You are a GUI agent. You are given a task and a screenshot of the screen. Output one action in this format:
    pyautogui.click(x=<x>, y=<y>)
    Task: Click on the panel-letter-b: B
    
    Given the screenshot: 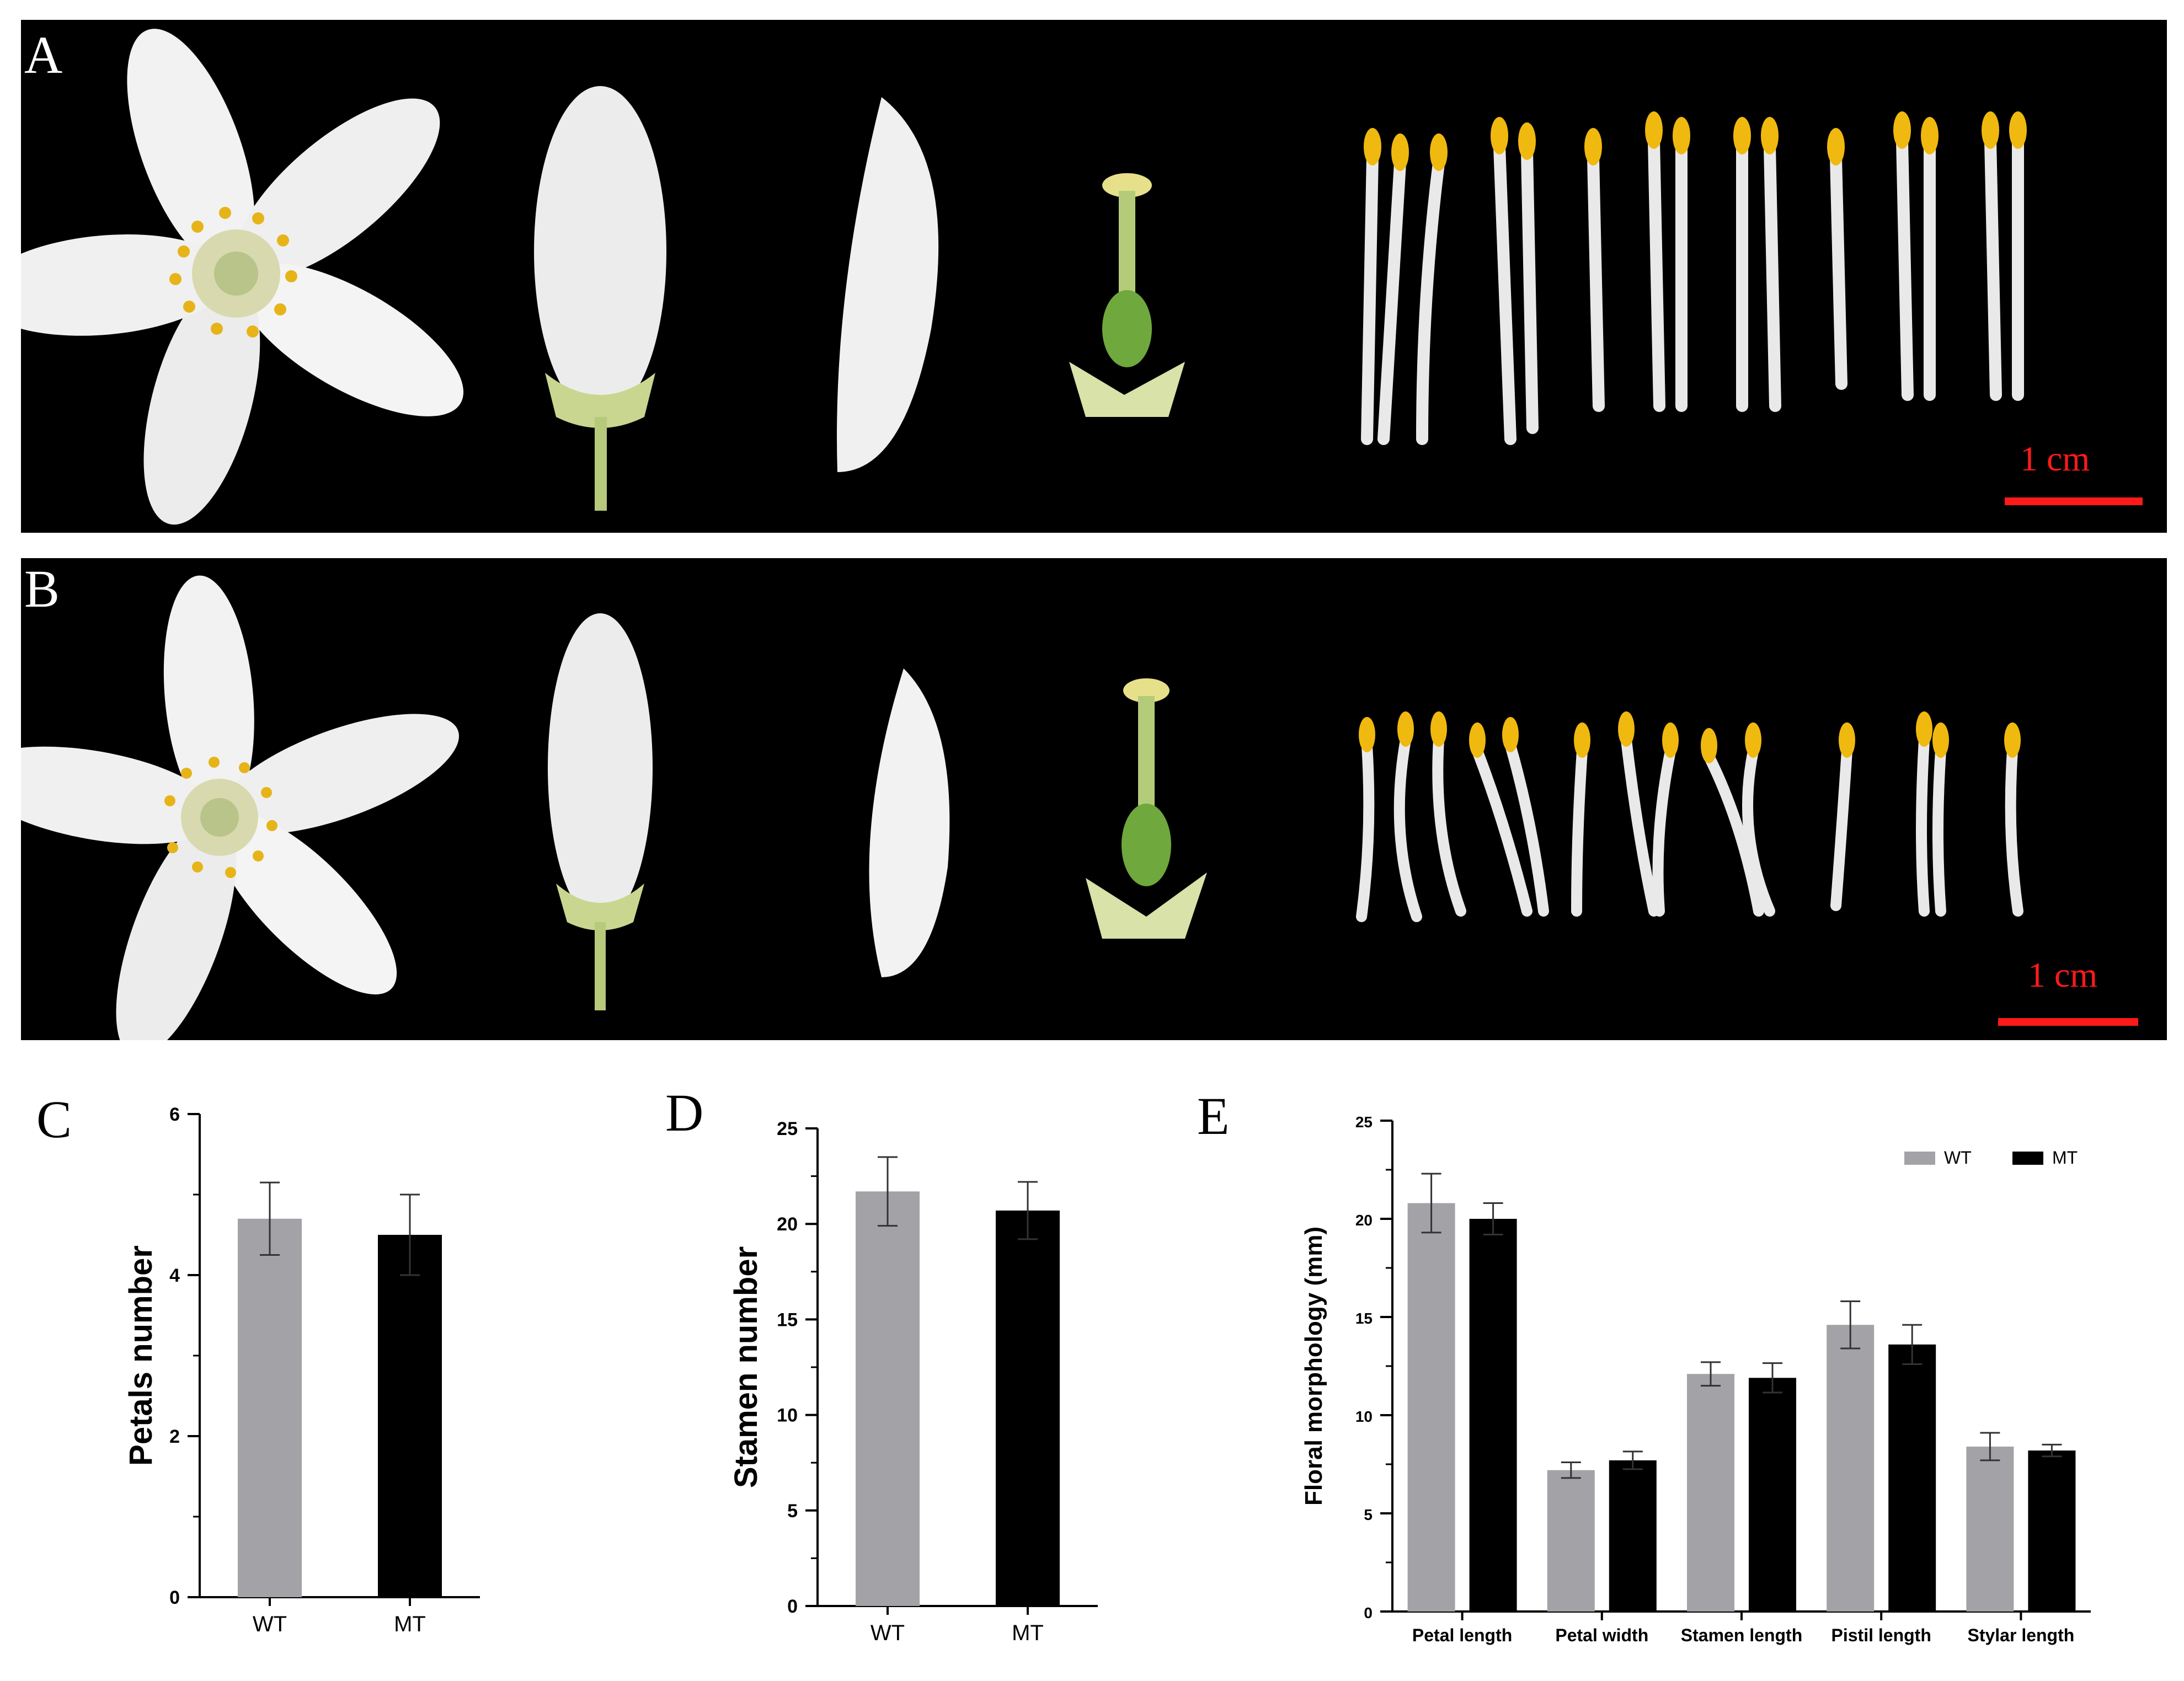 What is the action you would take?
    pyautogui.click(x=42, y=588)
    